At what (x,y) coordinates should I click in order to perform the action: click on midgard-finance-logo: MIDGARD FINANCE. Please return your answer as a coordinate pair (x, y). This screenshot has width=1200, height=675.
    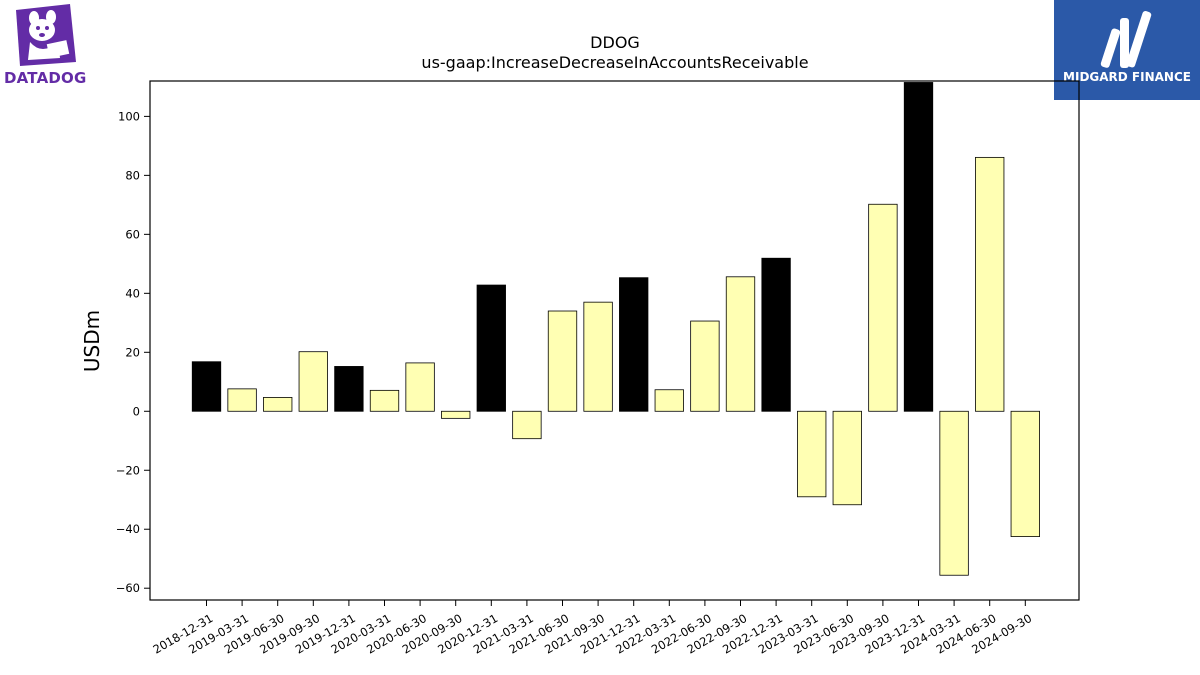
    Looking at the image, I should click on (1127, 50).